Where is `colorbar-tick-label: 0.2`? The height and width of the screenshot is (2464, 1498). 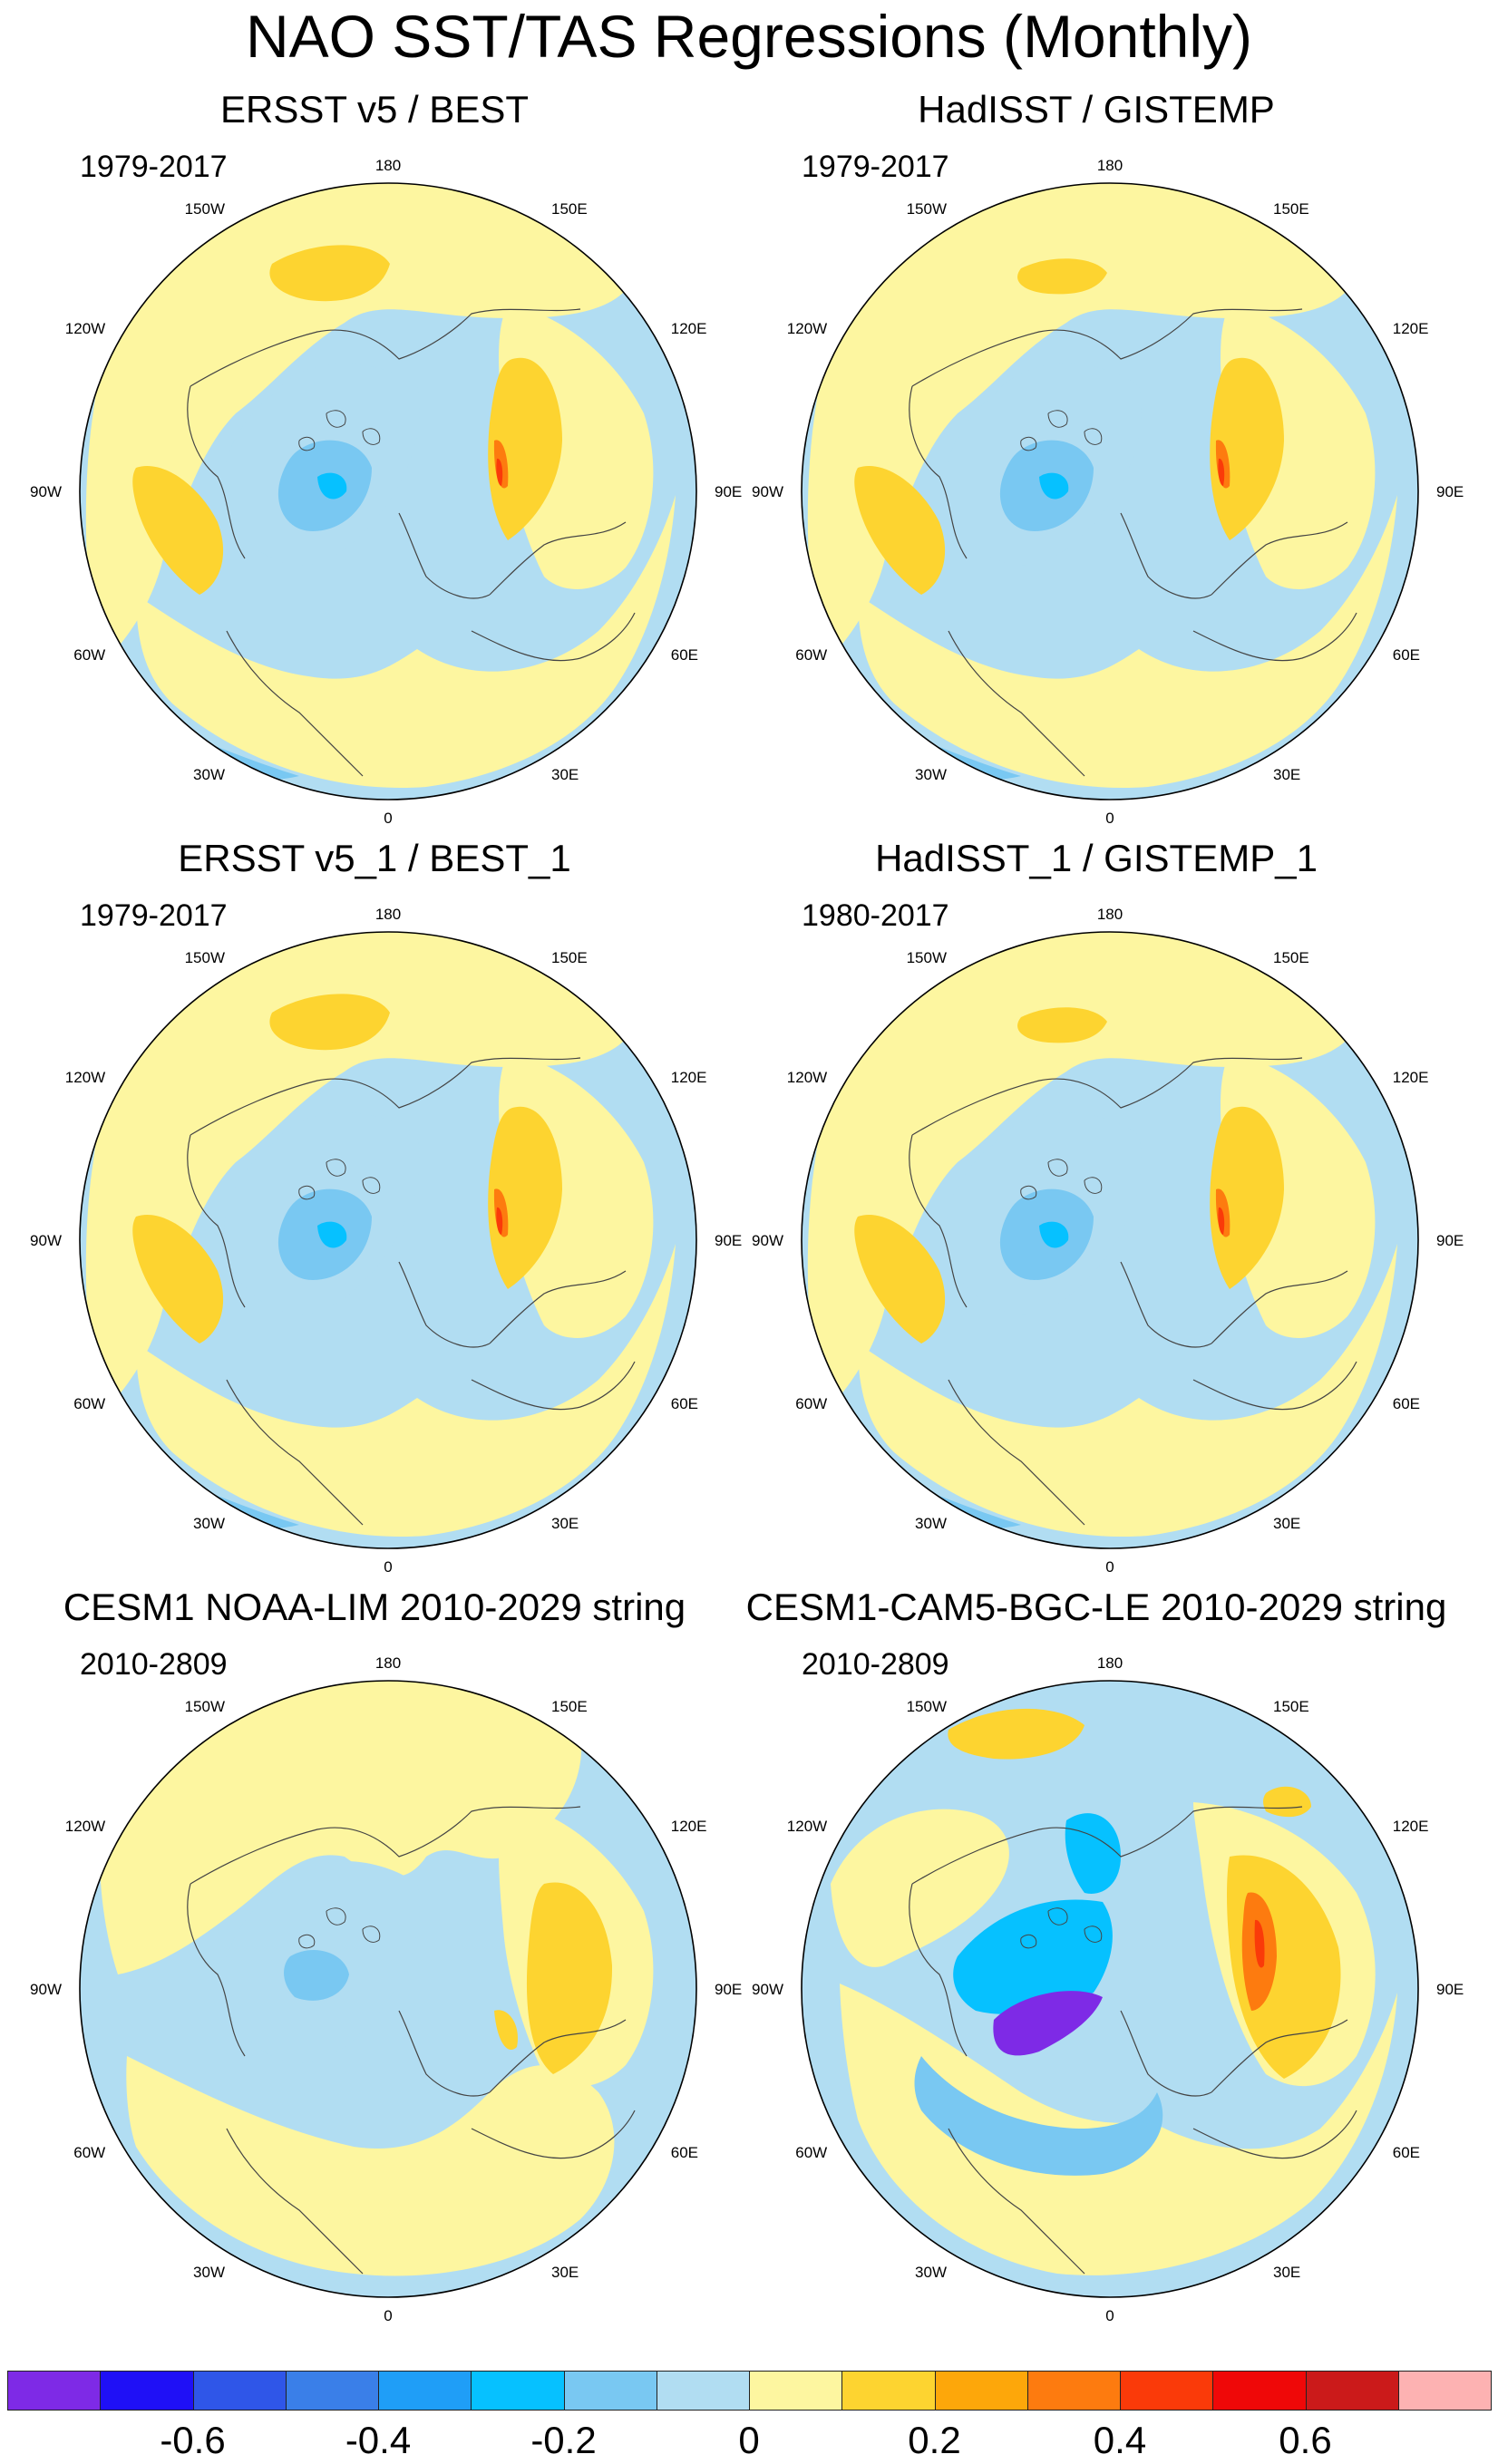 colorbar-tick-label: 0.2 is located at coordinates (934, 2440).